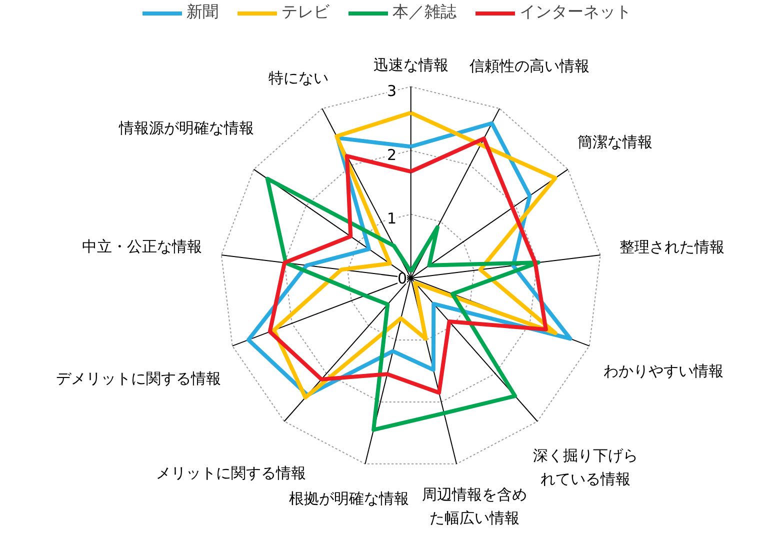  What do you see at coordinates (392, 91) in the screenshot?
I see `y-tick-label: 3` at bounding box center [392, 91].